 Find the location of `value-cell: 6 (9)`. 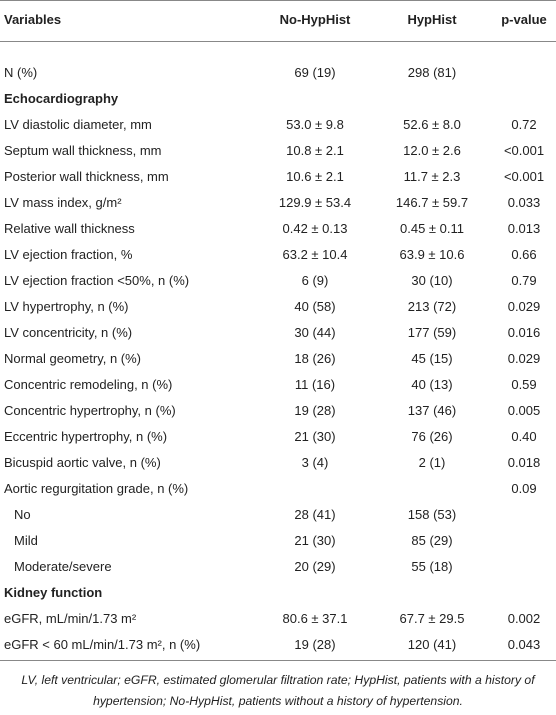

value-cell: 6 (9) is located at coordinates (315, 280).